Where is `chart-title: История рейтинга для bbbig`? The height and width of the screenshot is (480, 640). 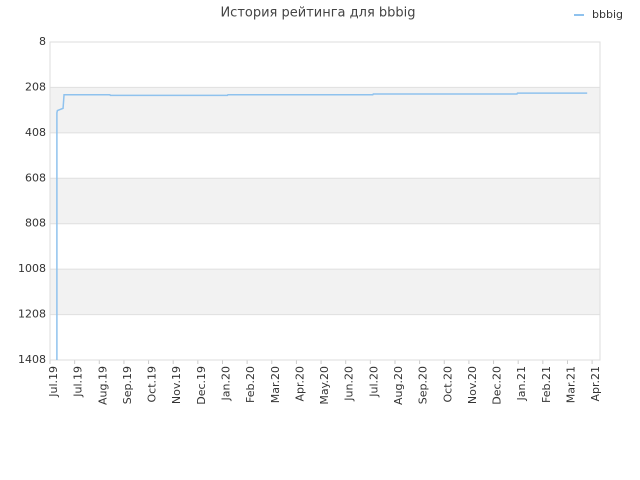 chart-title: История рейтинга для bbbig is located at coordinates (317, 13).